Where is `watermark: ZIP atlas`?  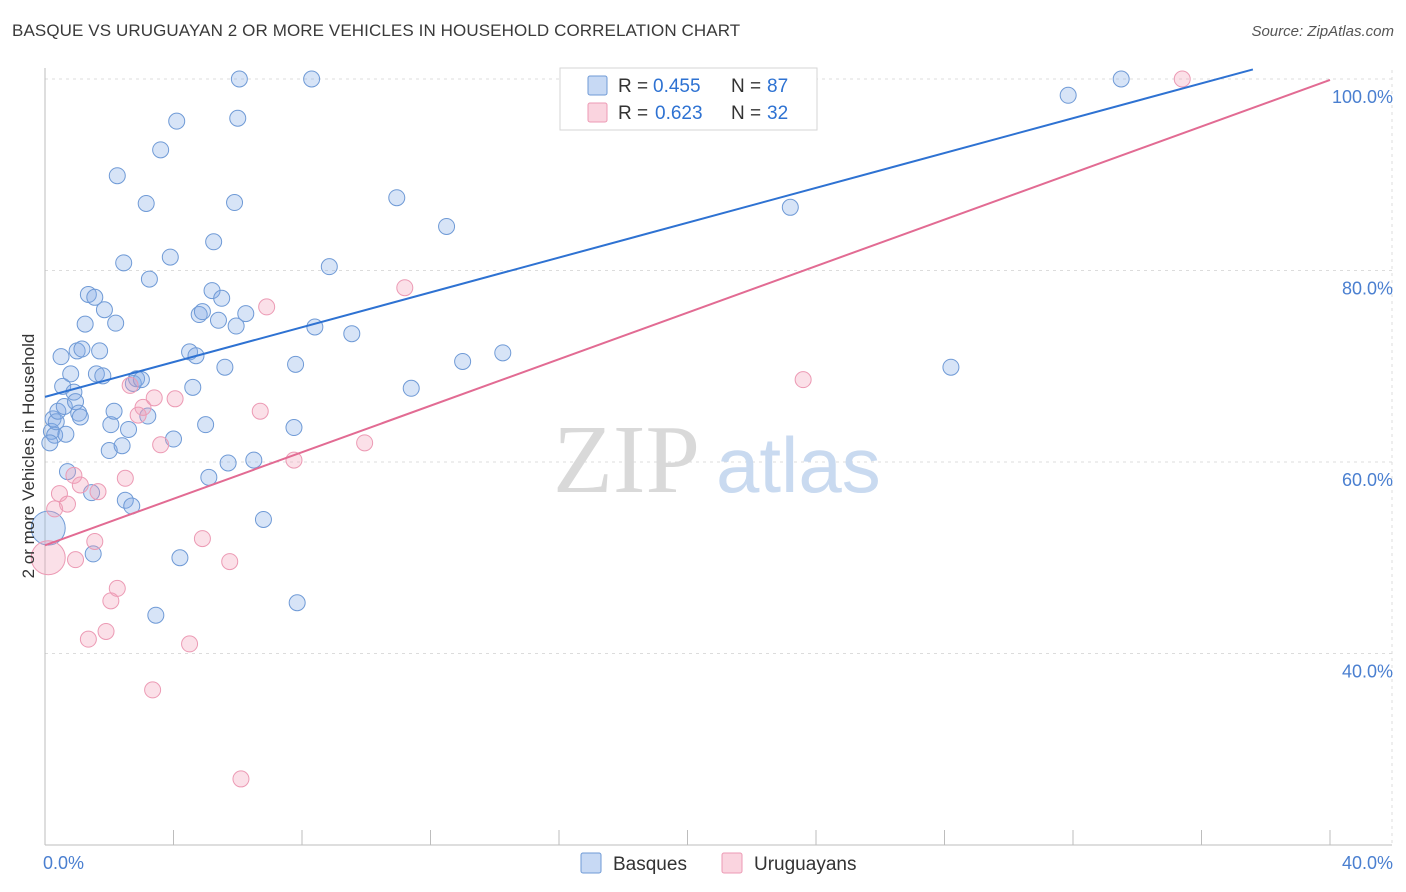
watermark: ZIP atlas is located at coordinates (717, 460).